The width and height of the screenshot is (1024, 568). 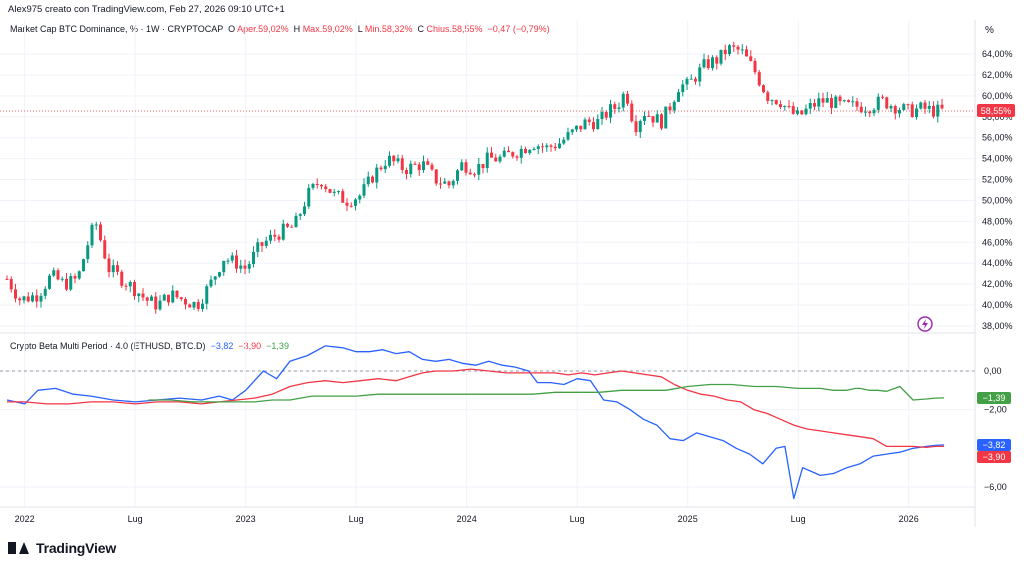 I want to click on ohlc-open-key: O, so click(x=232, y=29).